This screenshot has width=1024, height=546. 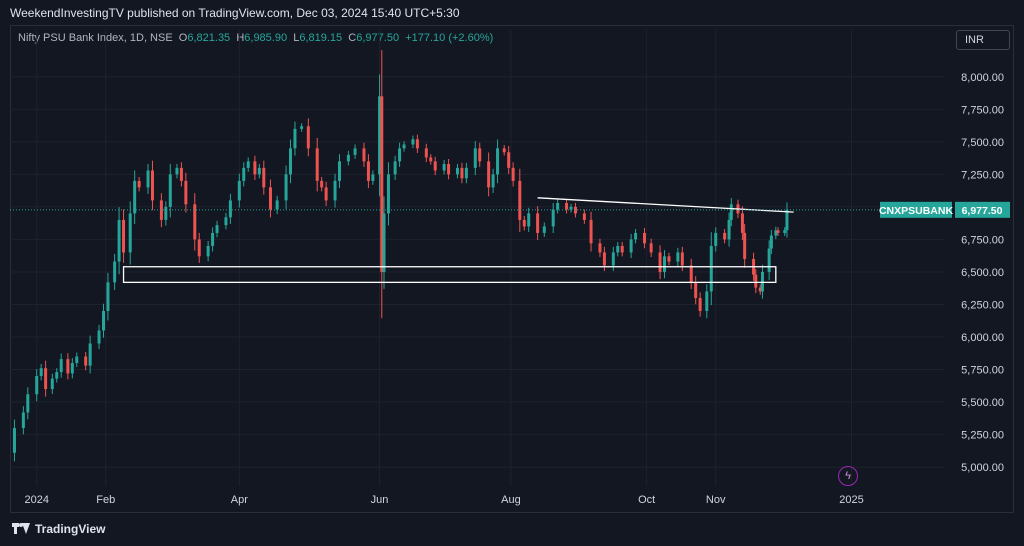 What do you see at coordinates (848, 476) in the screenshot?
I see `flash-icon: ϟ` at bounding box center [848, 476].